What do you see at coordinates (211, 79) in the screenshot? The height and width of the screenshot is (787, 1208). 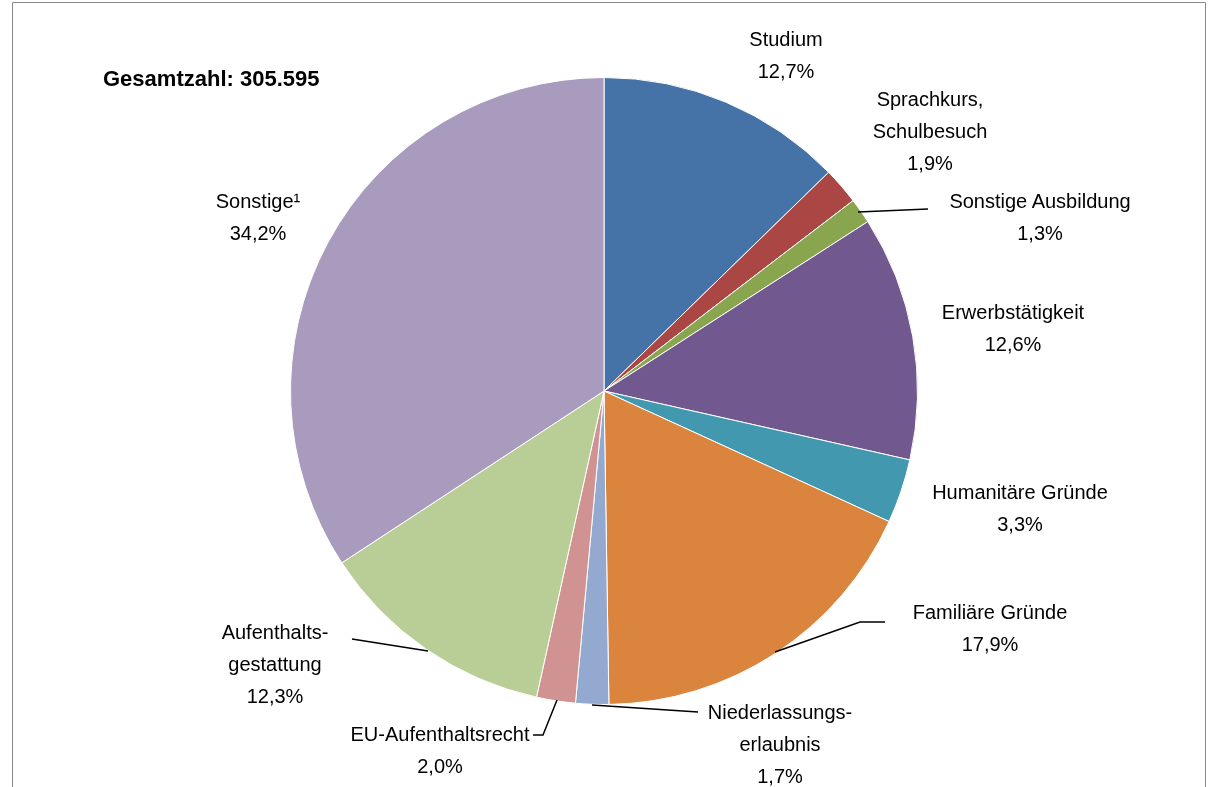 I see `text: Gesamtzahl: 305.595` at bounding box center [211, 79].